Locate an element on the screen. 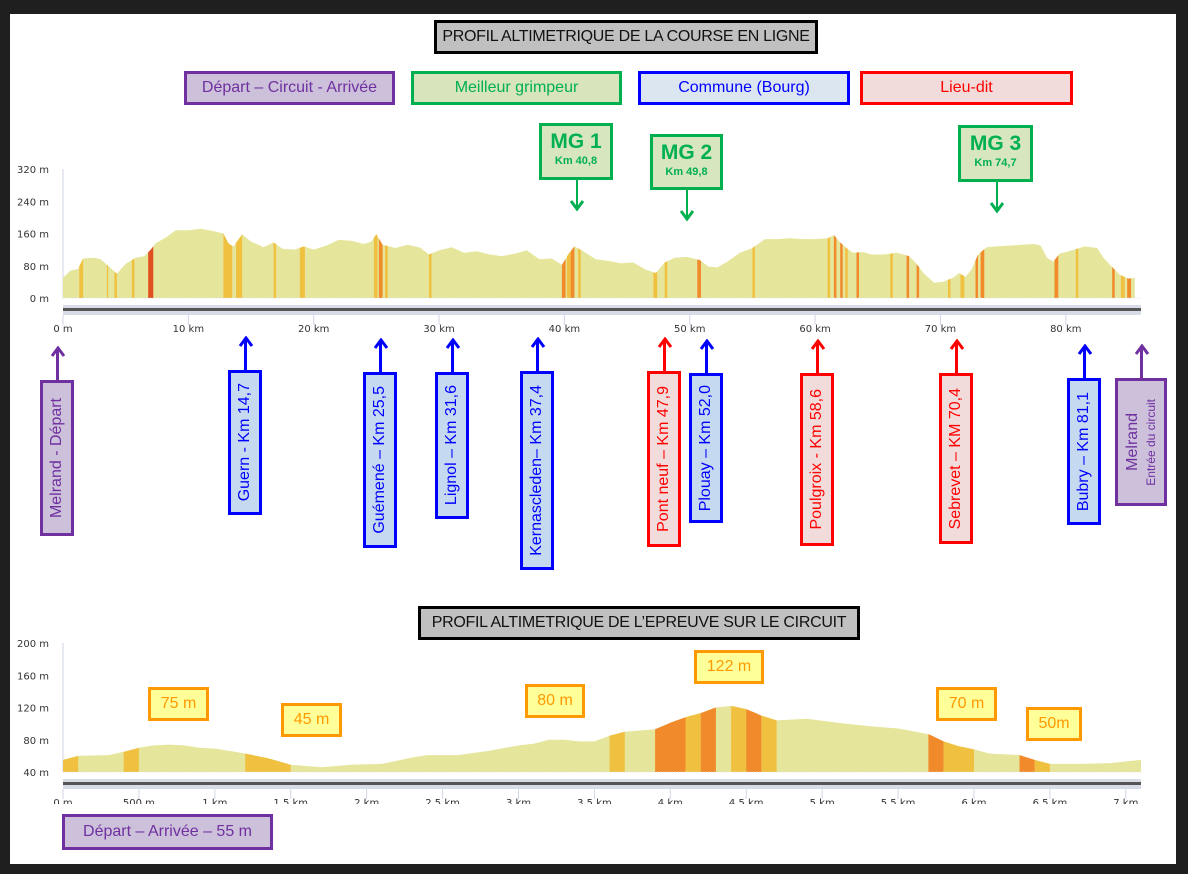 This screenshot has width=1188, height=874. climb-title: MG 3 is located at coordinates (995, 143).